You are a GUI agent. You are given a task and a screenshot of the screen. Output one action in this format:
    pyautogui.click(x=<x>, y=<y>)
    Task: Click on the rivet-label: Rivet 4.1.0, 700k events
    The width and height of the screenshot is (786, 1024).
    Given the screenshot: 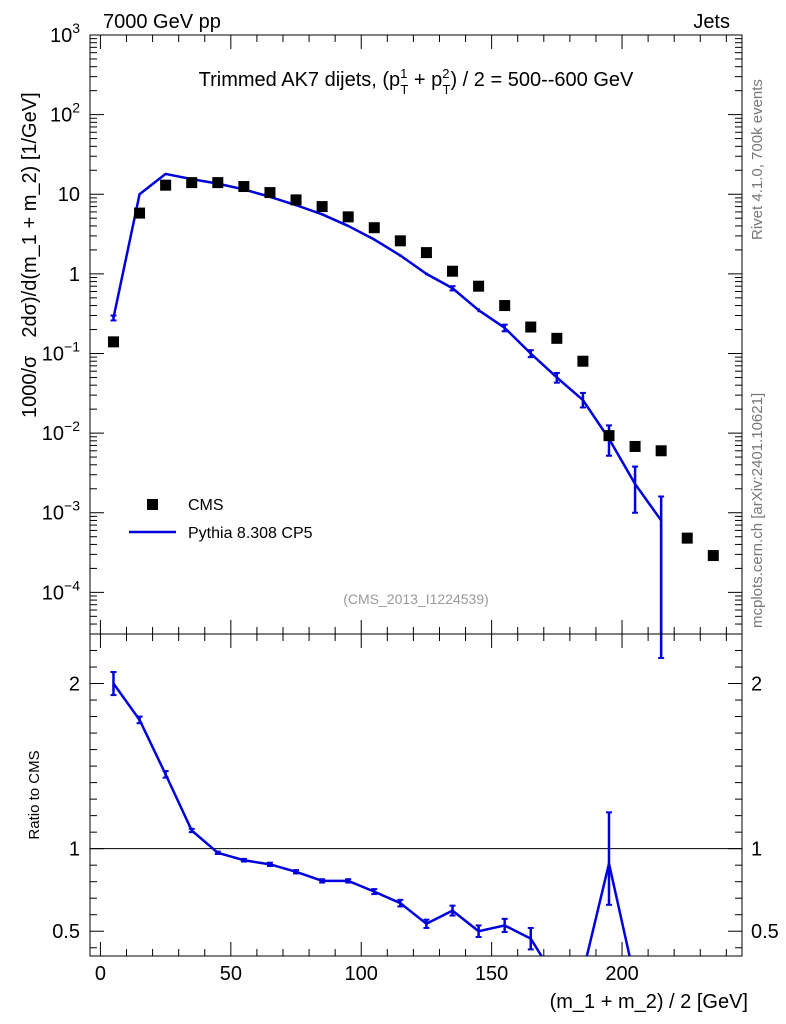 What is the action you would take?
    pyautogui.click(x=757, y=159)
    